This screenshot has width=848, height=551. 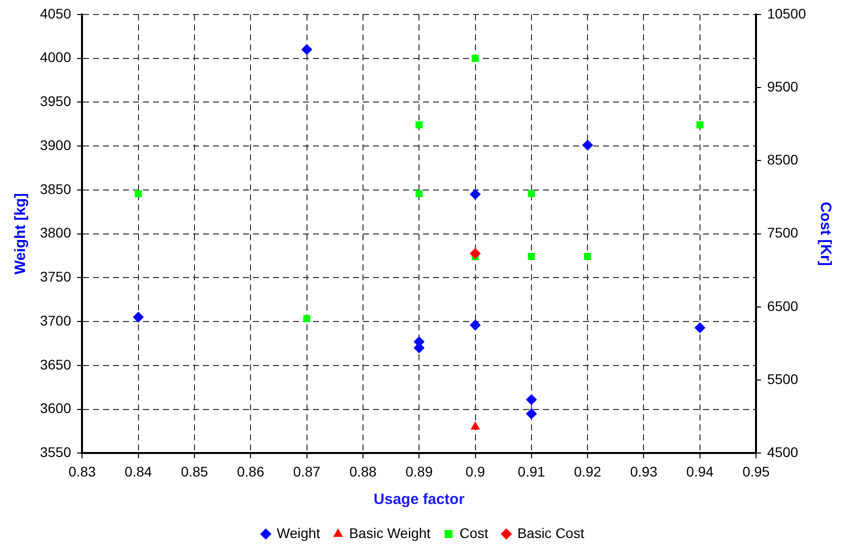 What do you see at coordinates (825, 234) in the screenshot?
I see `y2-axis-title: Cost [Kr]` at bounding box center [825, 234].